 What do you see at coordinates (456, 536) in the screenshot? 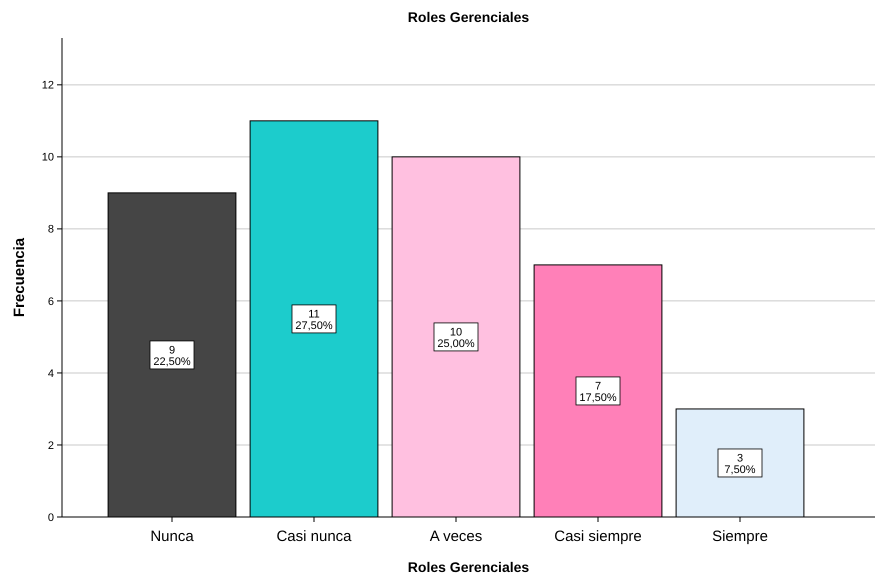
I see `x-tick-label: A veces` at bounding box center [456, 536].